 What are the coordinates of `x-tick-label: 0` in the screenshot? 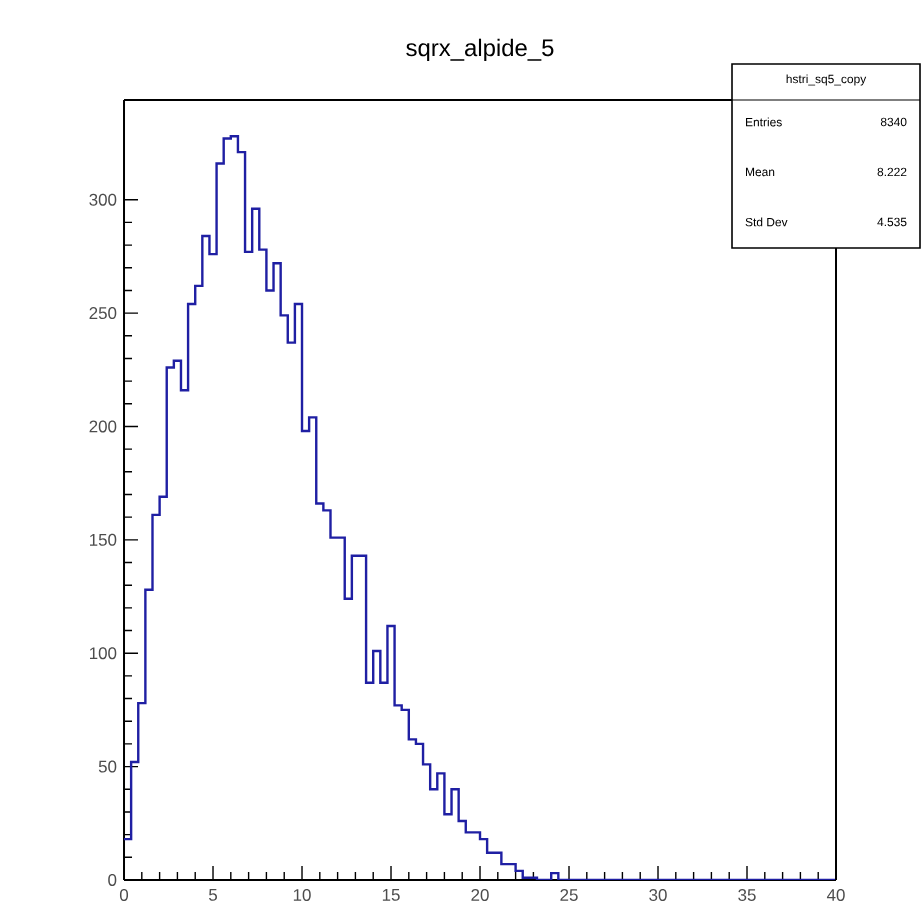 It's located at (124, 895).